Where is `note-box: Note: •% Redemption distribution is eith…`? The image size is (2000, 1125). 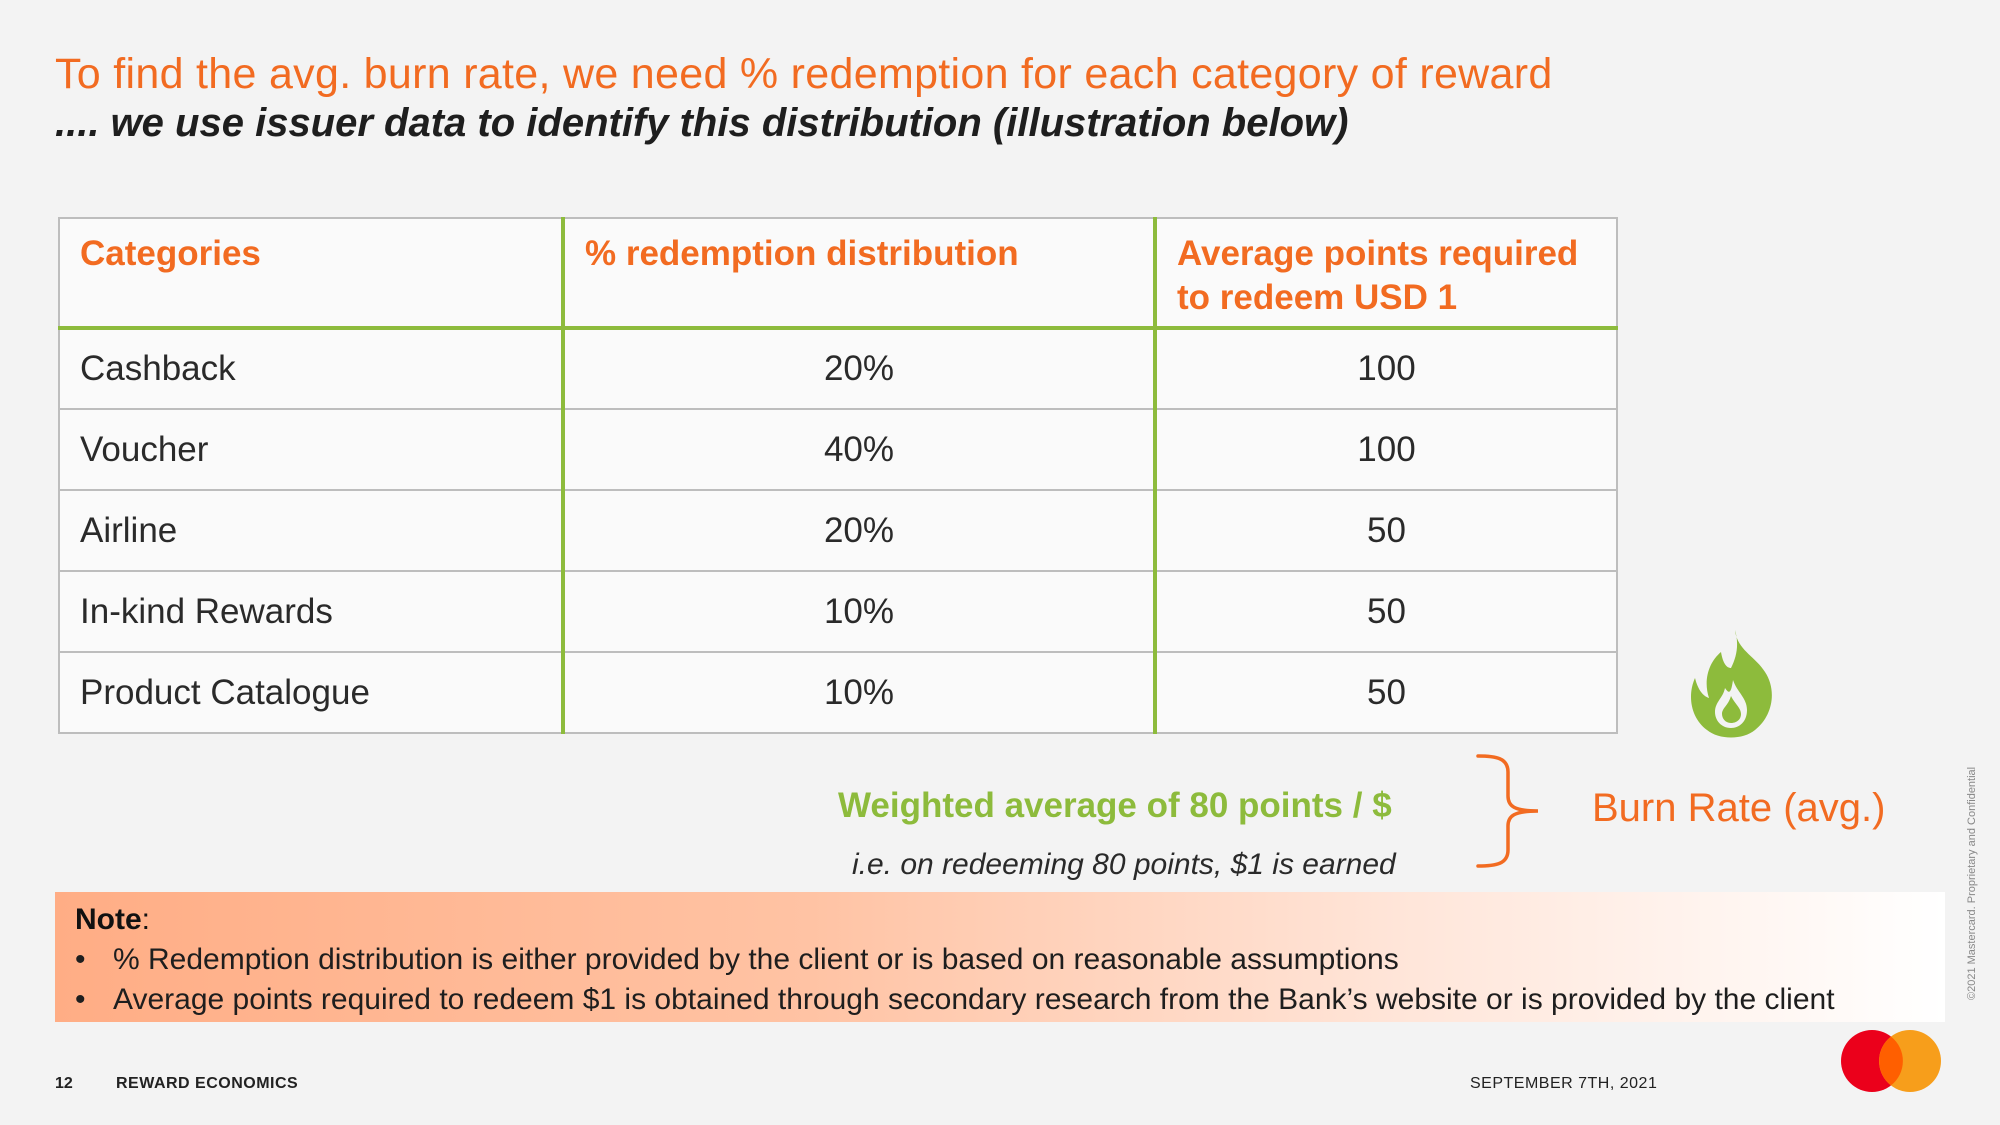 note-box: Note: •% Redemption distribution is eith… is located at coordinates (1000, 957).